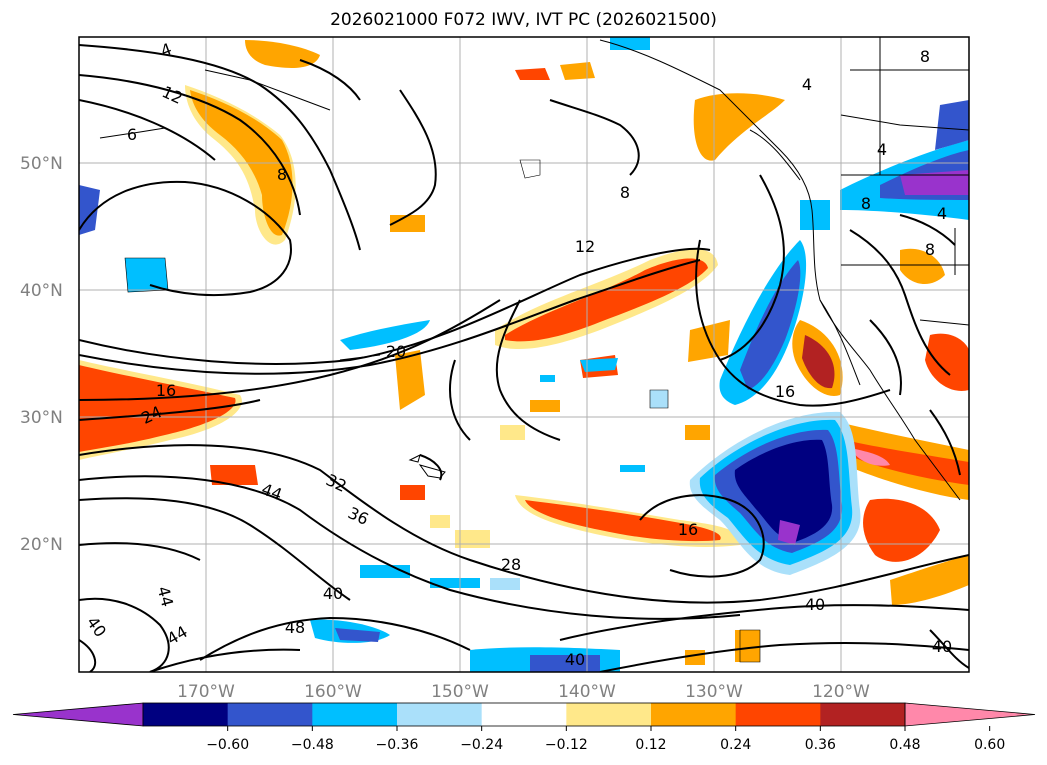  What do you see at coordinates (295, 627) in the screenshot?
I see `contour-label: 48` at bounding box center [295, 627].